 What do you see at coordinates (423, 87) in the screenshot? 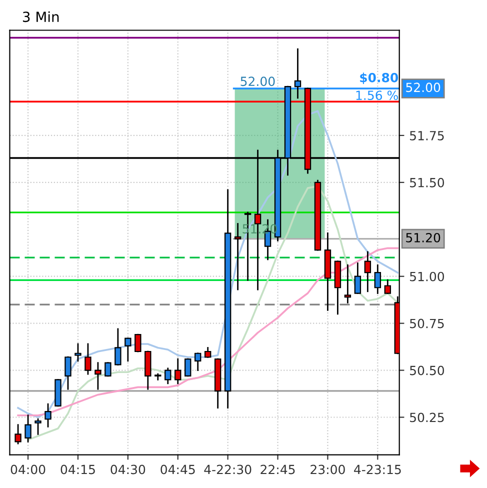
I see `ref-line-label: 52.00` at bounding box center [423, 87].